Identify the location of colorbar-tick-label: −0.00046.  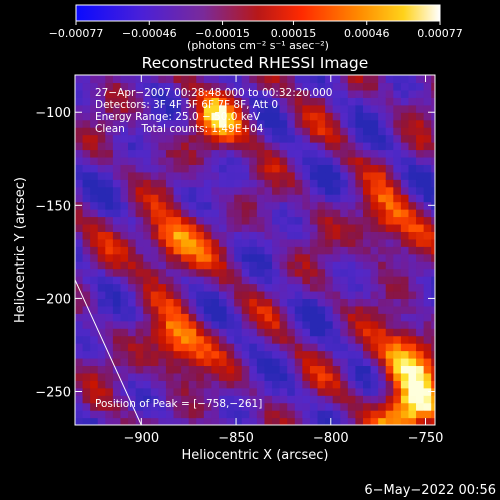
(149, 33).